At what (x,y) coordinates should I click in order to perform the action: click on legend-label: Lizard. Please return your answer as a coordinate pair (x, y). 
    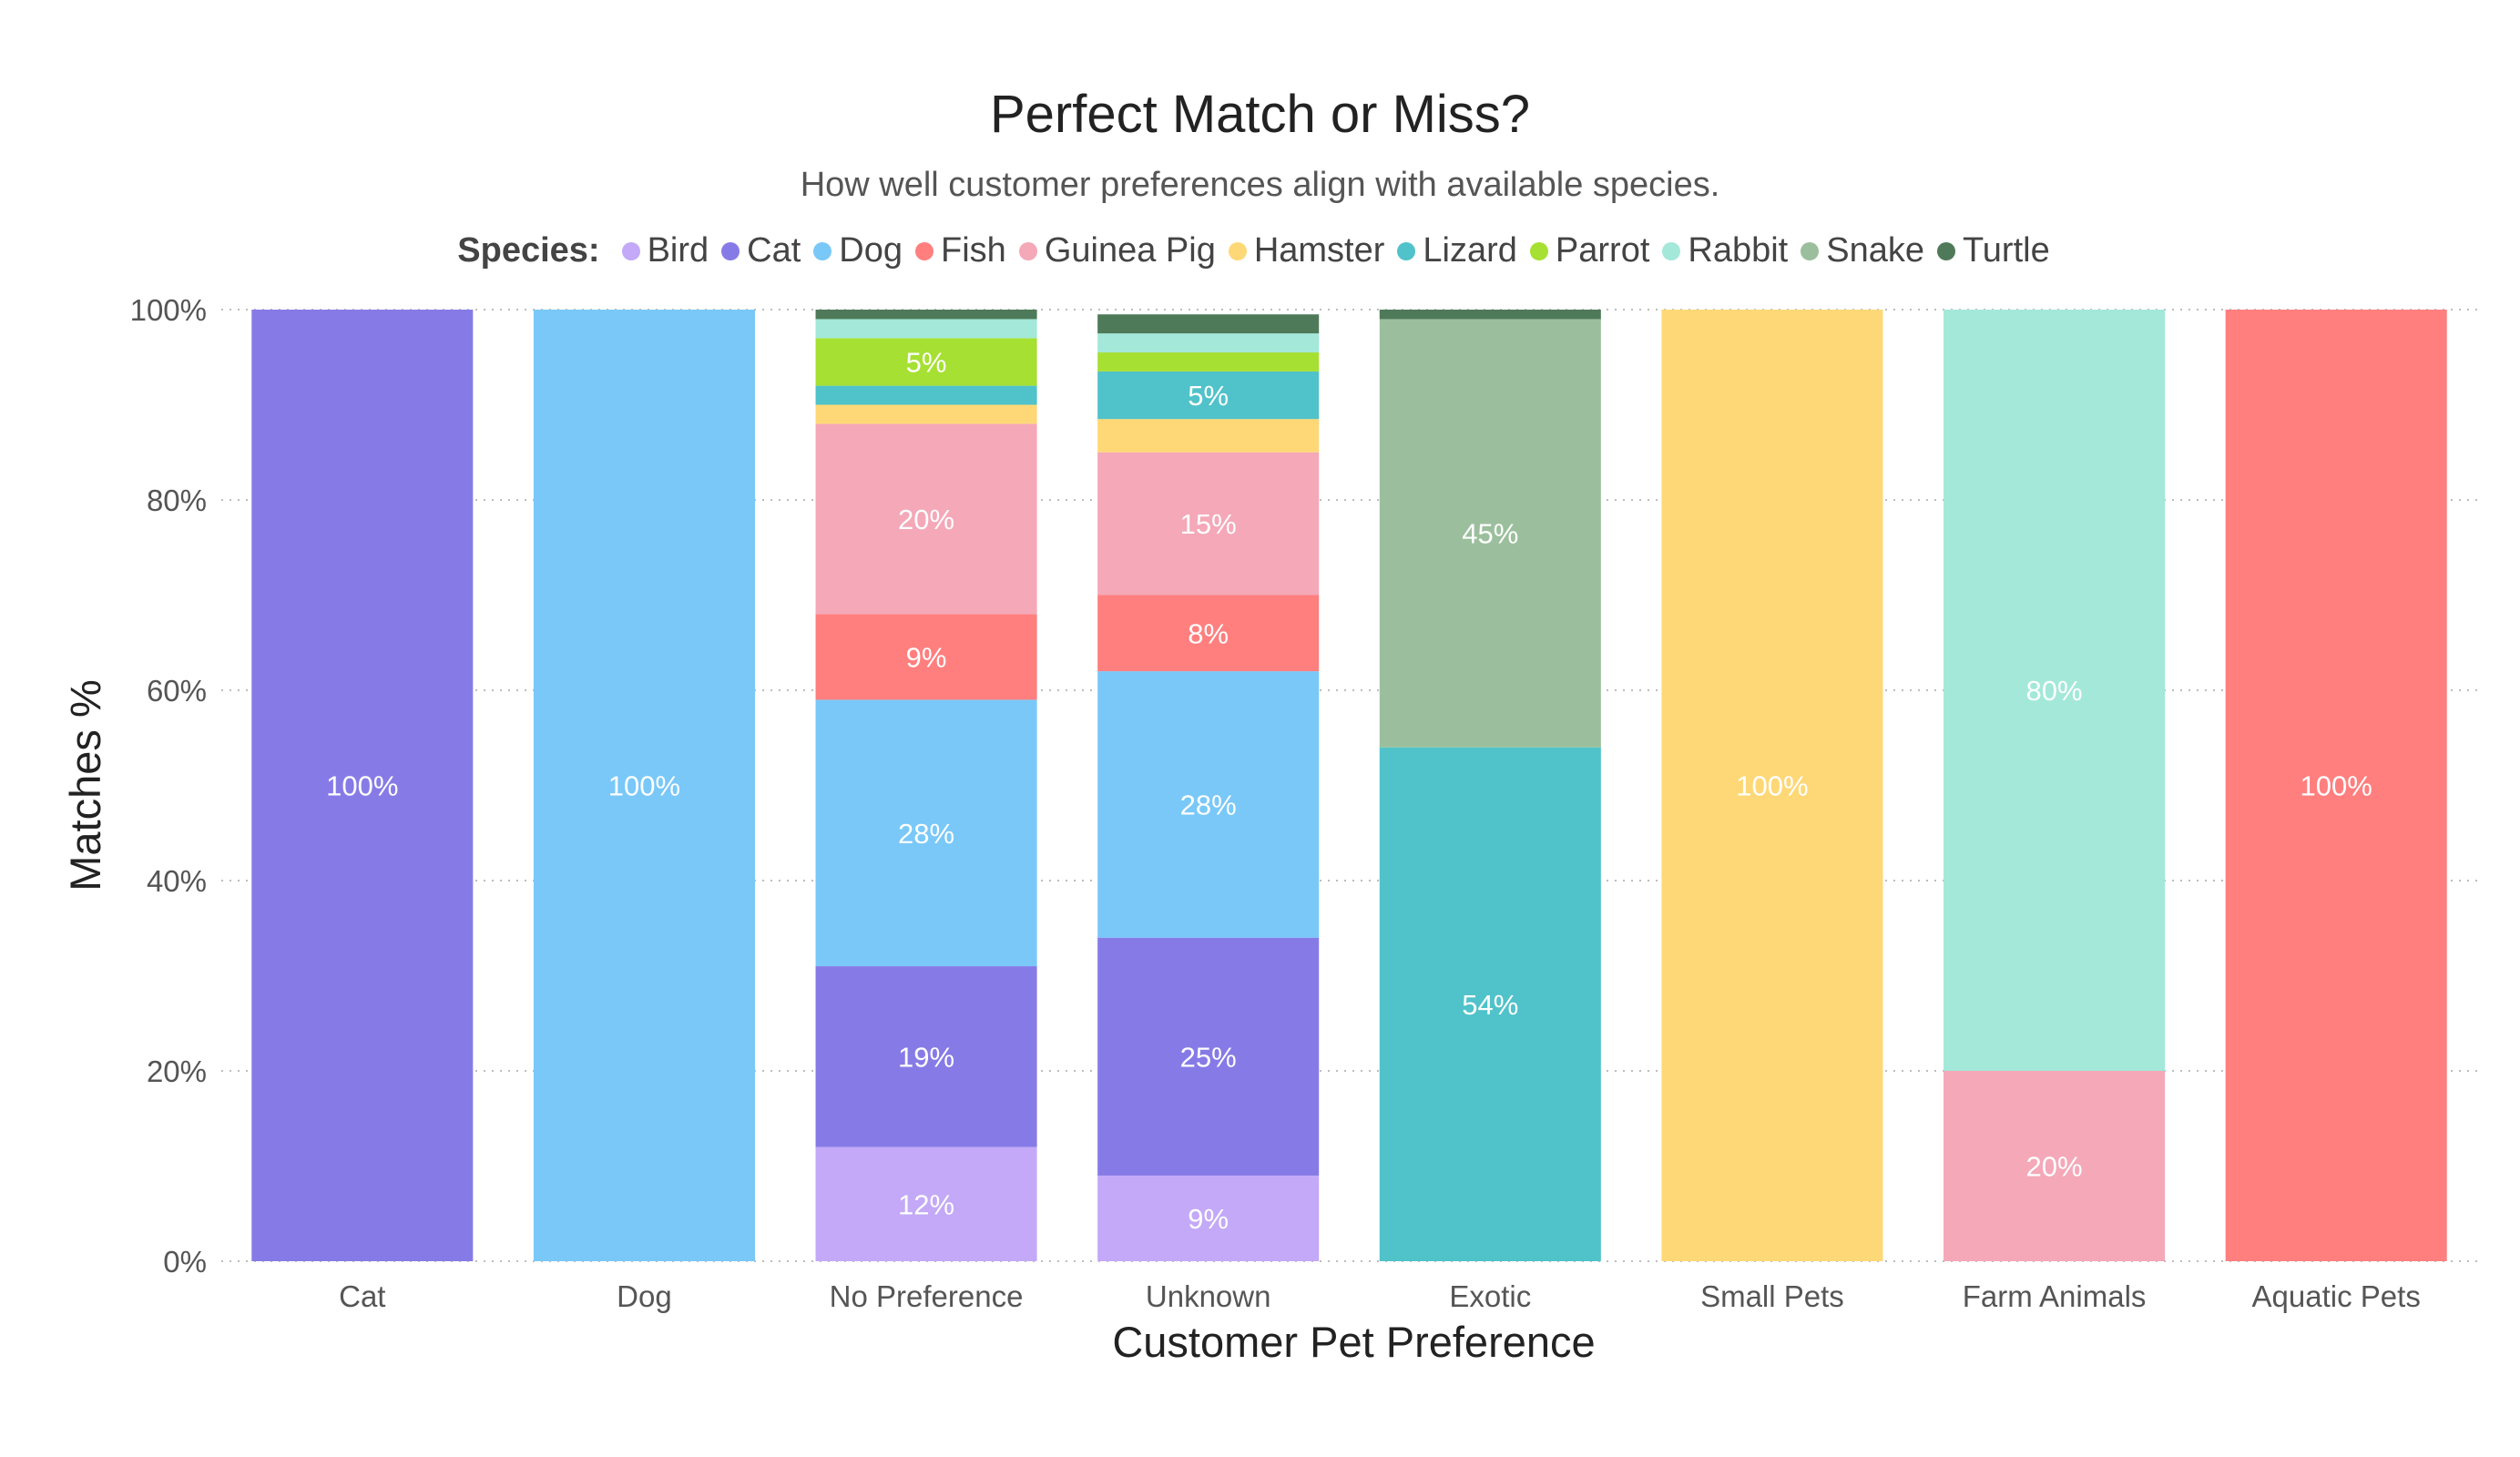
    Looking at the image, I should click on (1470, 251).